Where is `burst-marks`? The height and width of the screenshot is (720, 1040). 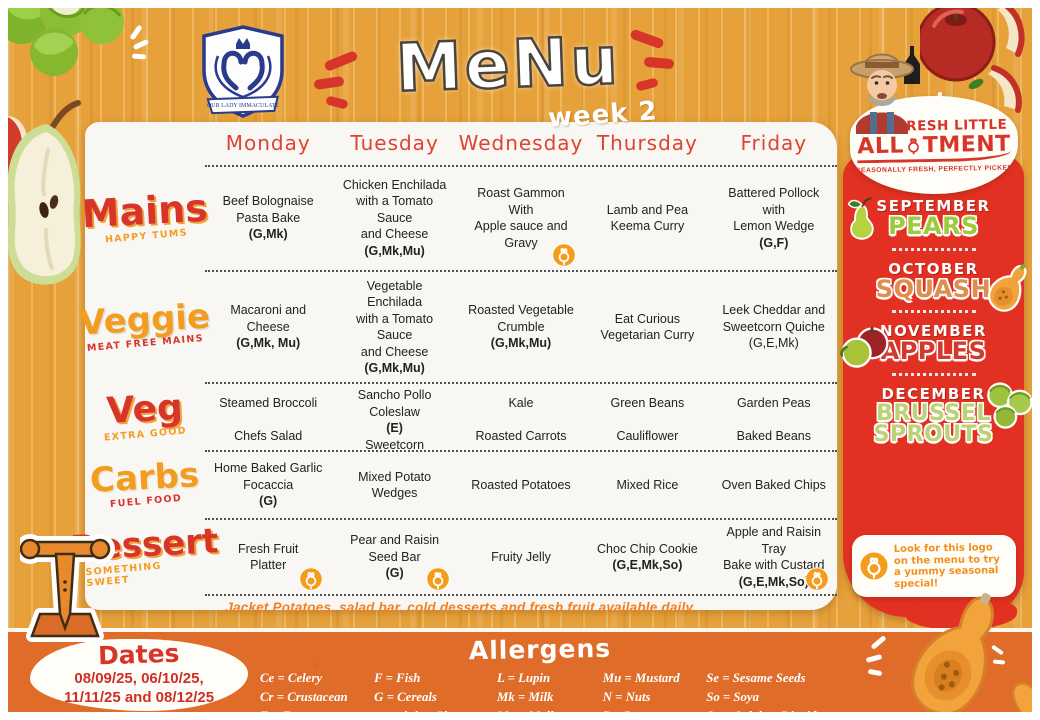 burst-marks is located at coordinates (1001, 658).